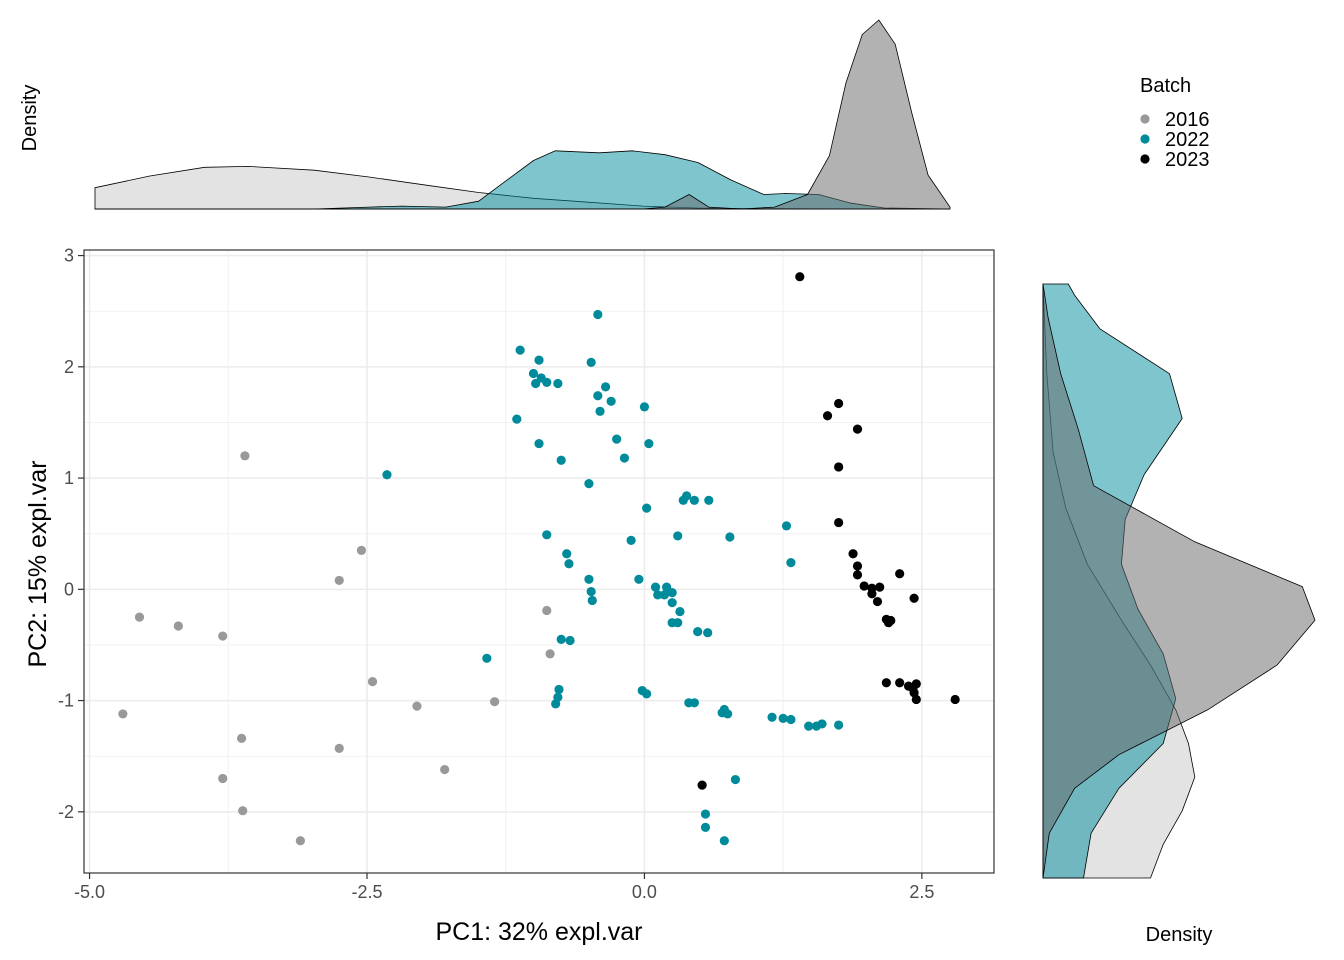 The image size is (1344, 960). Describe the element at coordinates (1145, 139) in the screenshot. I see `legend-key-2022` at that location.